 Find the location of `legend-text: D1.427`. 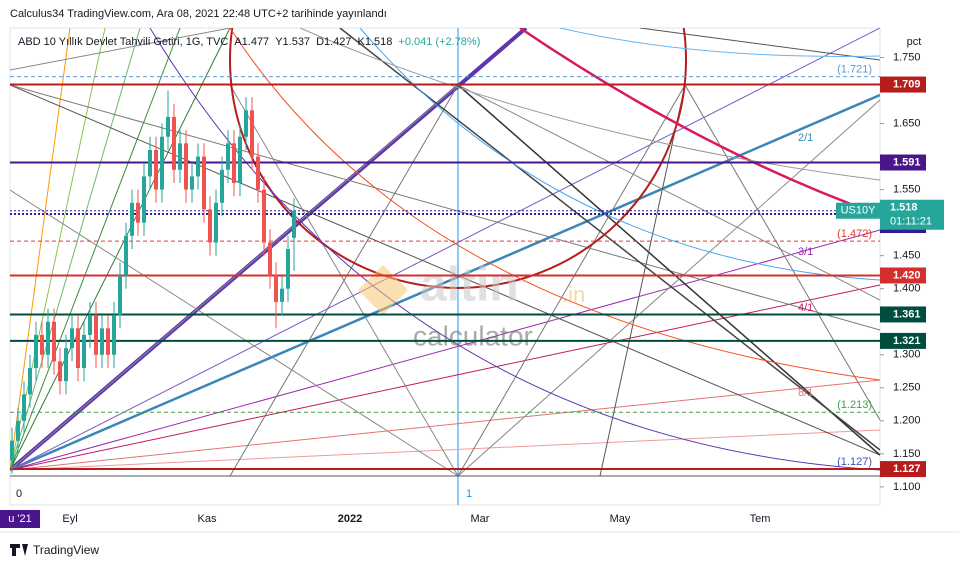

legend-text: D1.427 is located at coordinates (333, 42).